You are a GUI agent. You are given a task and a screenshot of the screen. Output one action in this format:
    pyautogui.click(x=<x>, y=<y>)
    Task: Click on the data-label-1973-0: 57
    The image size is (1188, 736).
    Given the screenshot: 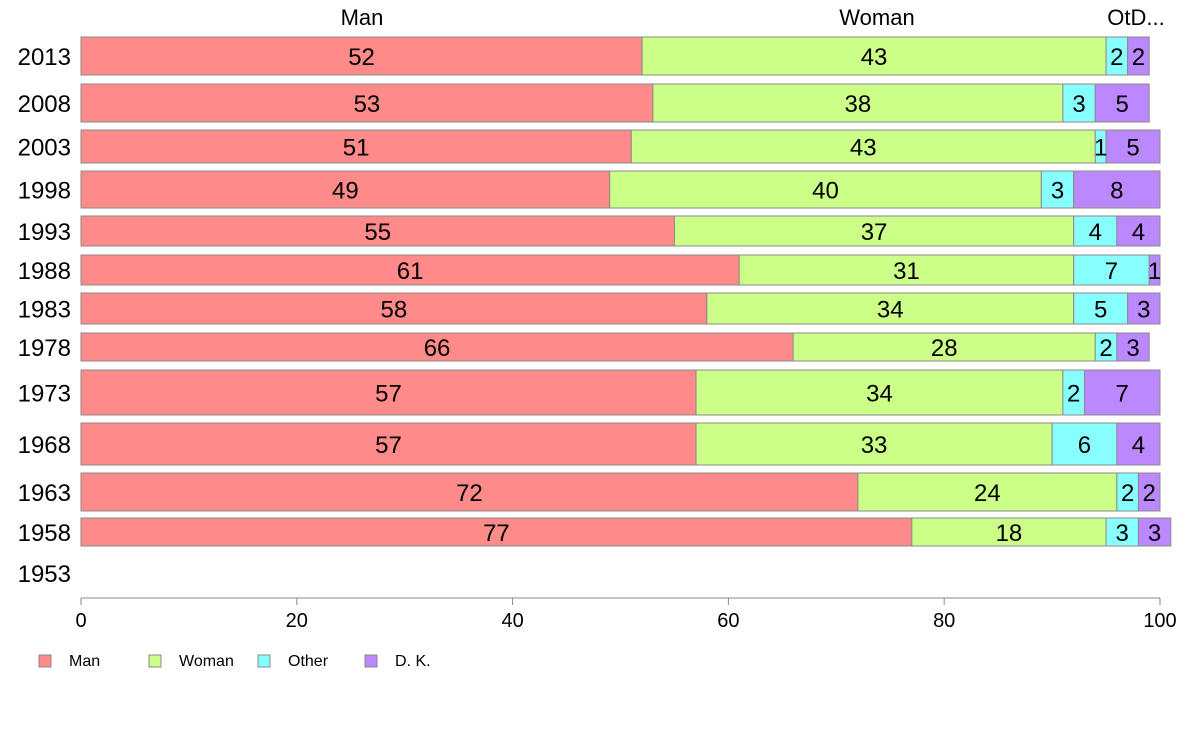 What is the action you would take?
    pyautogui.click(x=388, y=394)
    